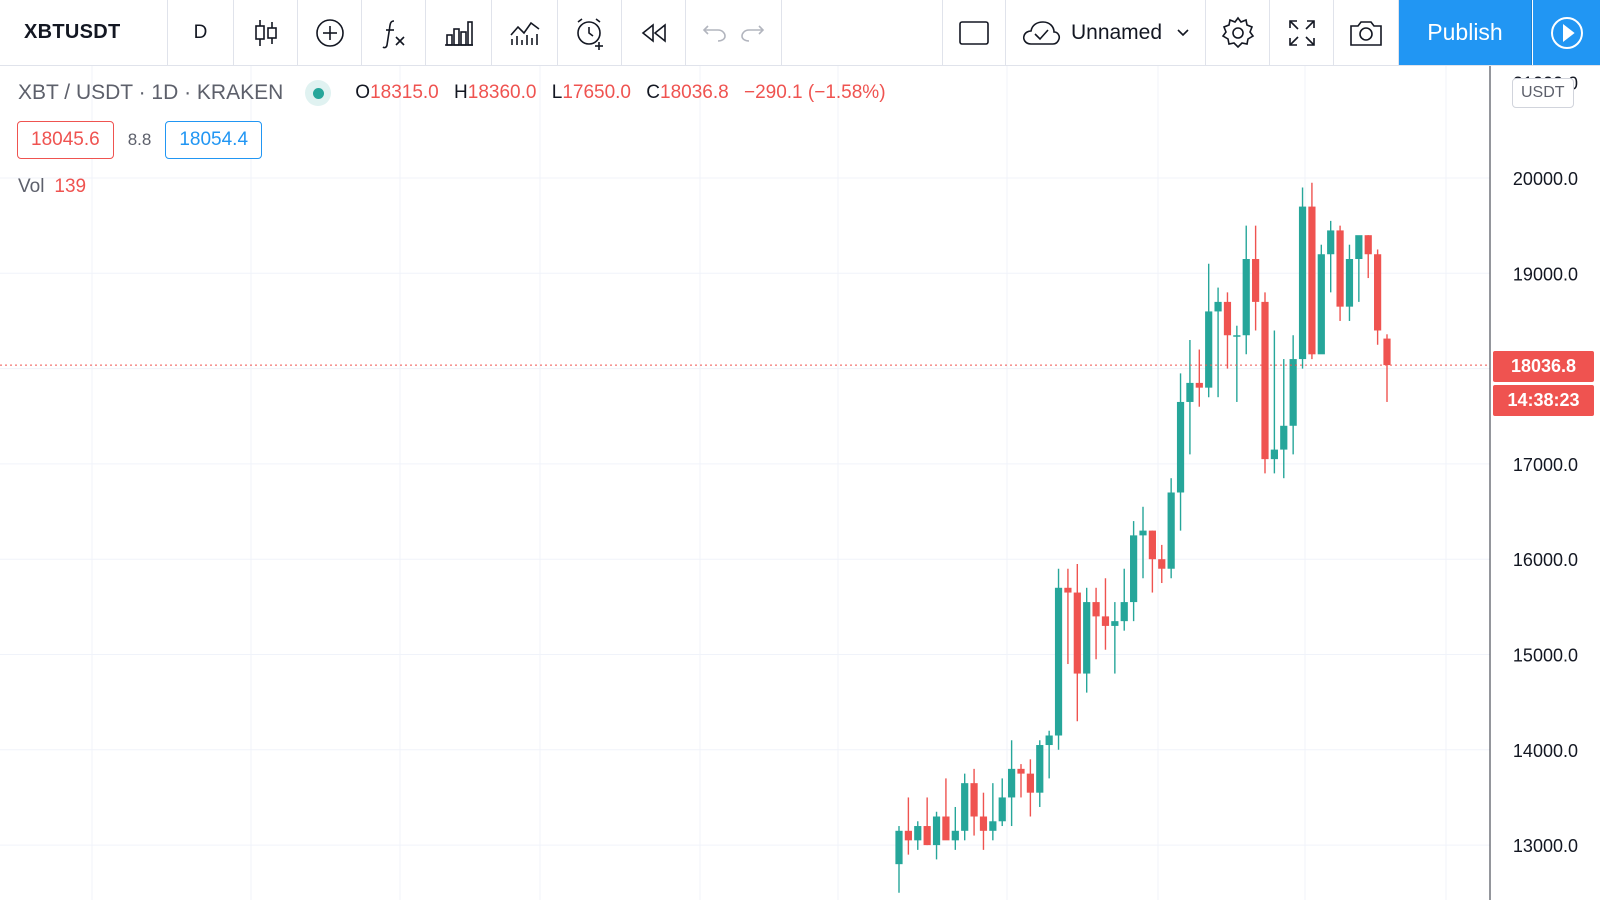  I want to click on select-box-icon, so click(974, 32).